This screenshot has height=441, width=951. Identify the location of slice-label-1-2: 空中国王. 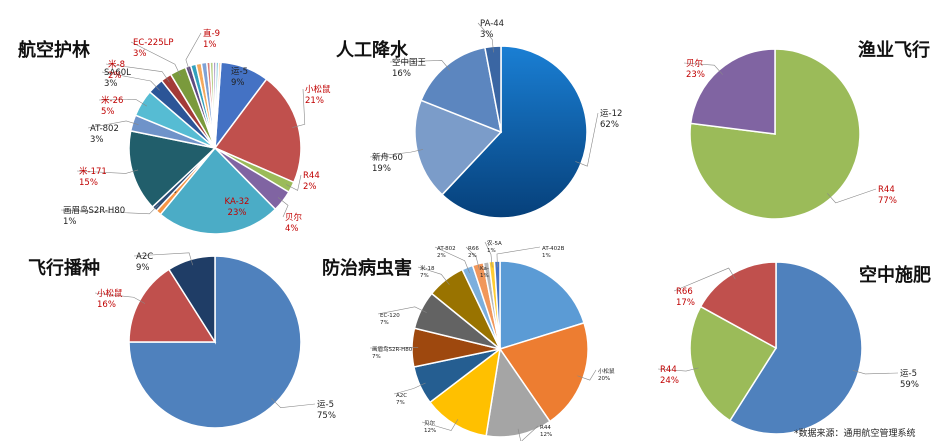
(409, 62).